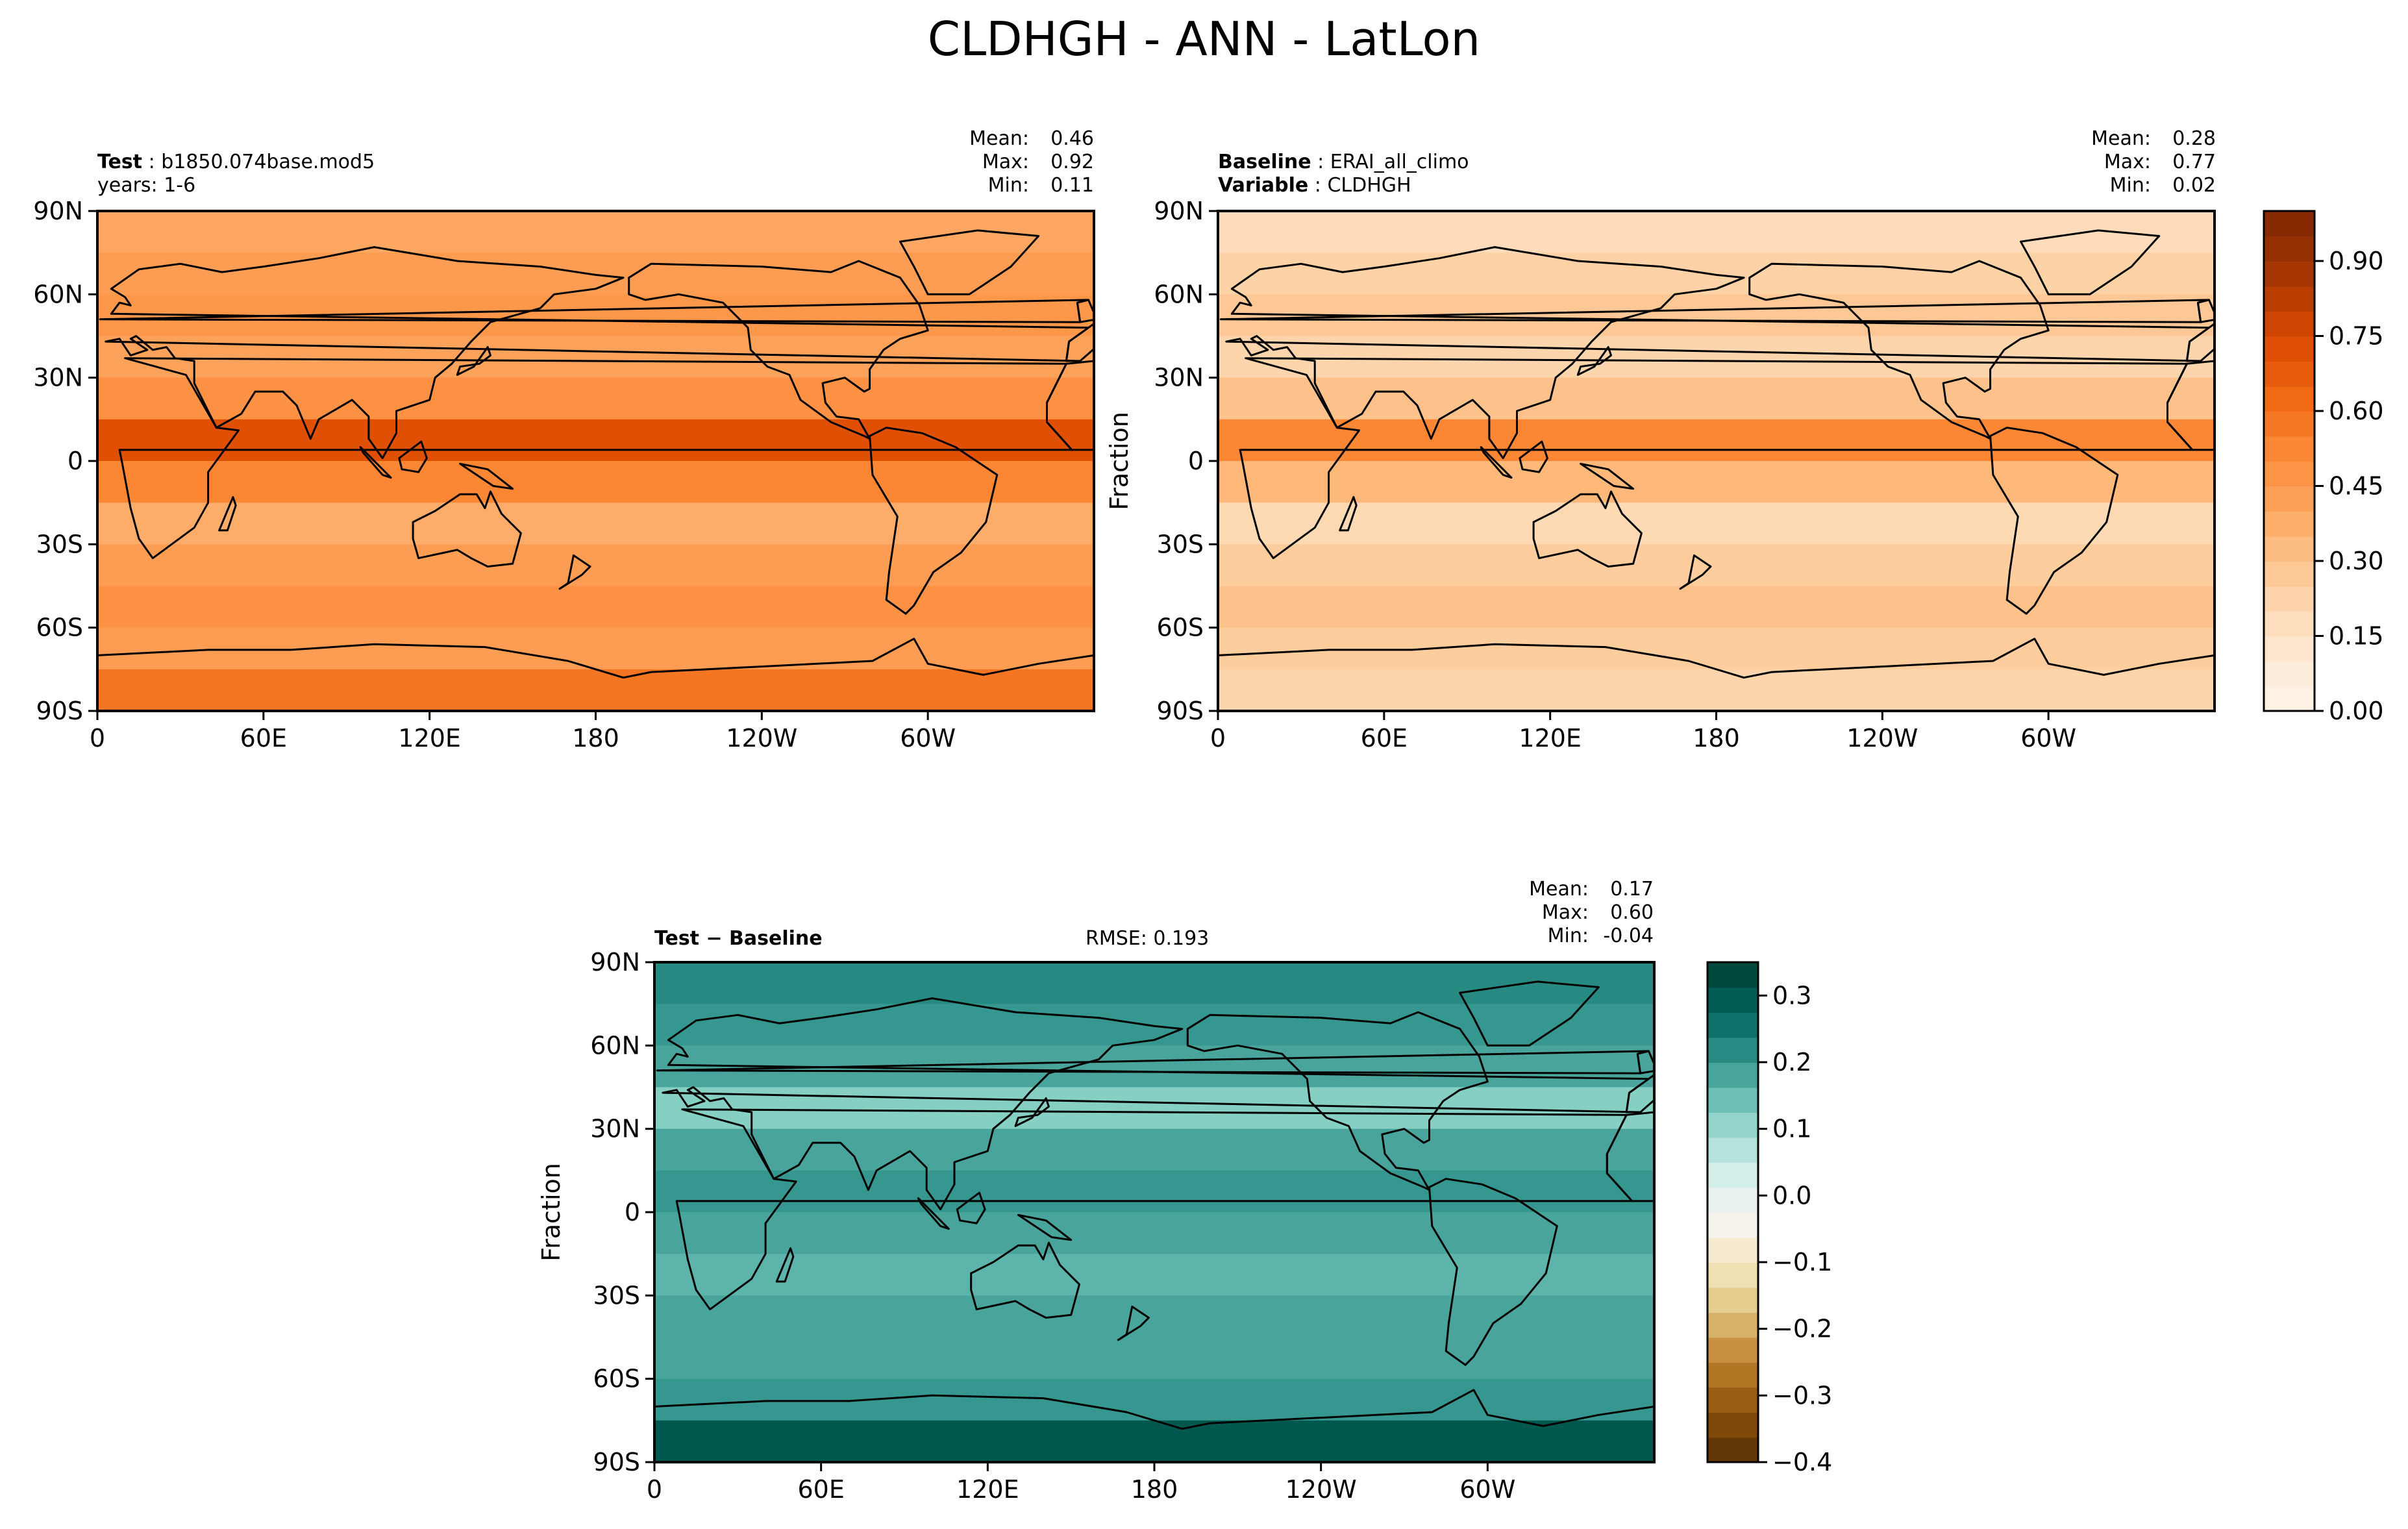 This screenshot has width=2408, height=1529. What do you see at coordinates (1632, 889) in the screenshot?
I see `diff-mean-value: 0.17` at bounding box center [1632, 889].